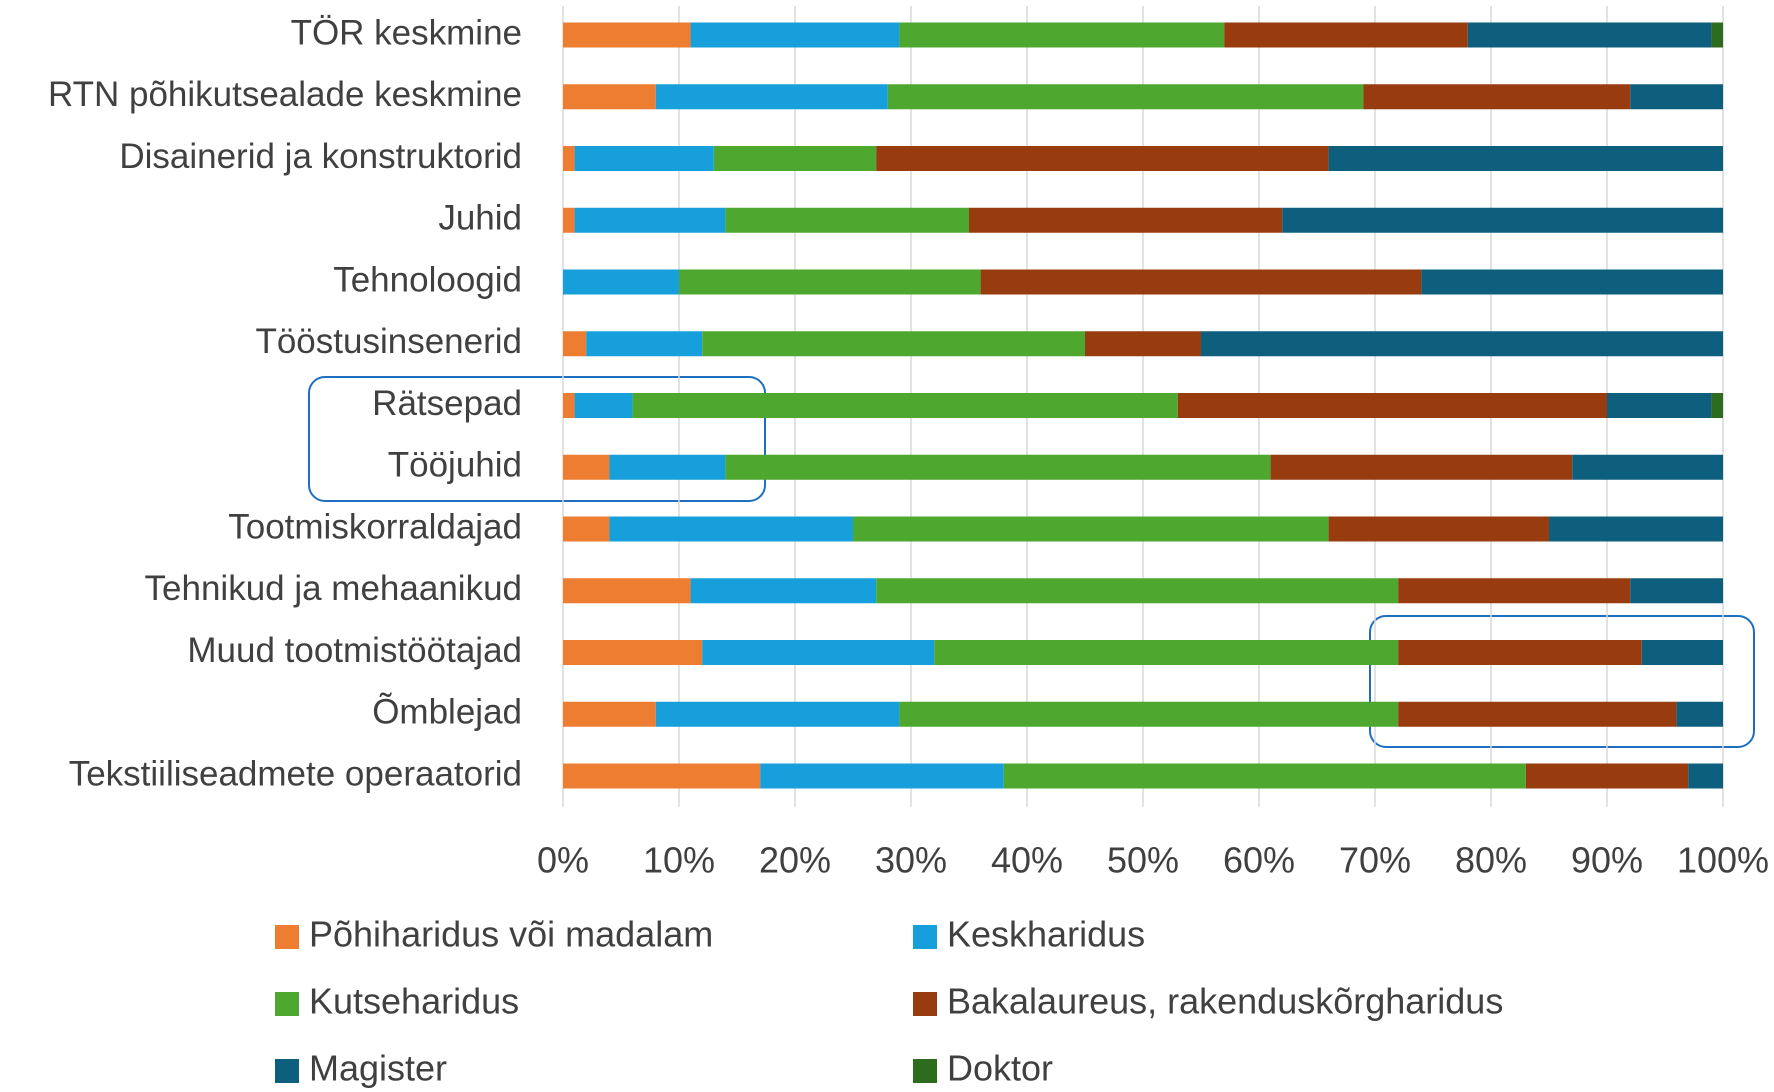 The width and height of the screenshot is (1774, 1092). Describe the element at coordinates (295, 773) in the screenshot. I see `y-tick-label: Tekstiiliseadmete operaatorid` at that location.